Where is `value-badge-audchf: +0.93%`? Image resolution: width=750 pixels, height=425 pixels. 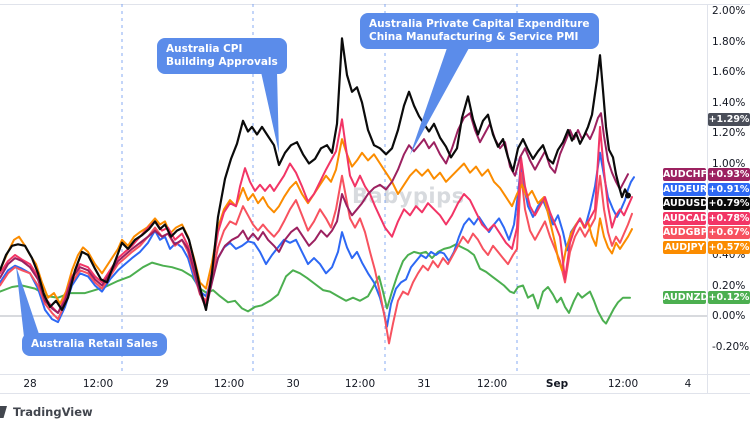
value-badge-audchf: +0.93% is located at coordinates (729, 174).